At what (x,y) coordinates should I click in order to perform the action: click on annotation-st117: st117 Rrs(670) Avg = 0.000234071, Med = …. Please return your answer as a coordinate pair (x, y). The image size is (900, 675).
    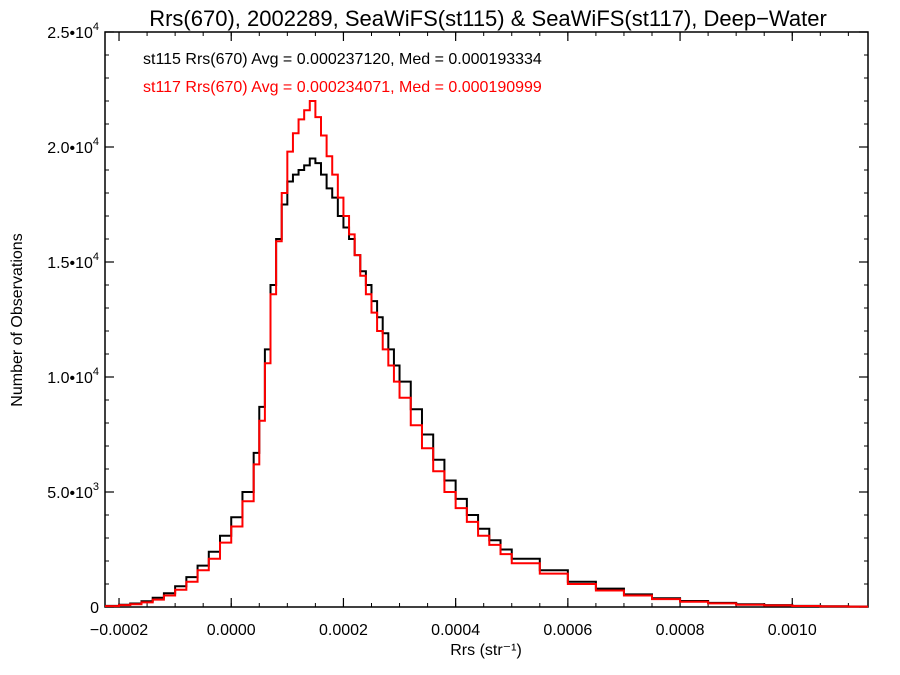
    Looking at the image, I should click on (342, 87).